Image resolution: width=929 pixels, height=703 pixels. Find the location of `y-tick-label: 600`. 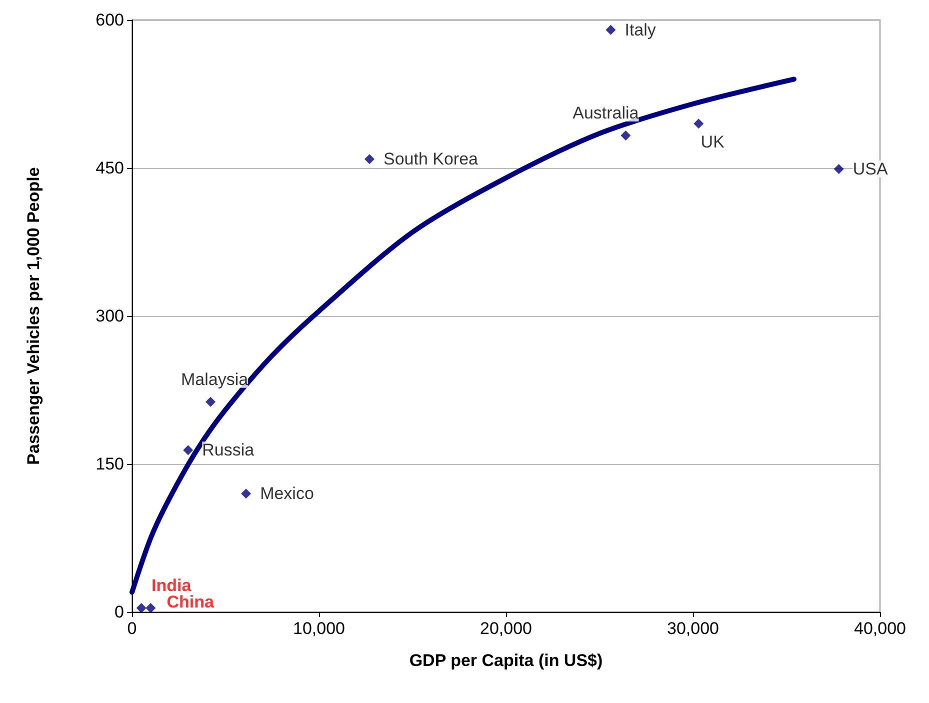

y-tick-label: 600 is located at coordinates (110, 20).